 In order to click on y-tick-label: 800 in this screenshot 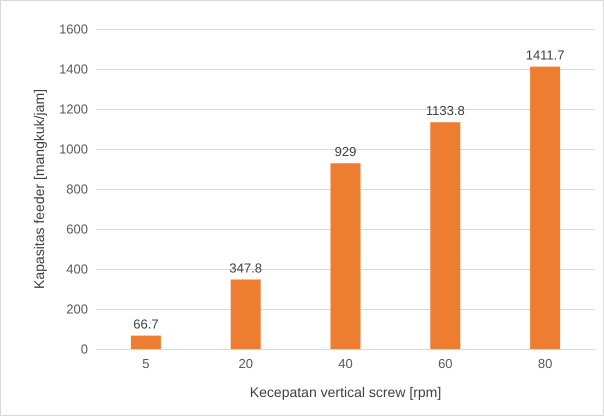, I will do `click(77, 189)`.